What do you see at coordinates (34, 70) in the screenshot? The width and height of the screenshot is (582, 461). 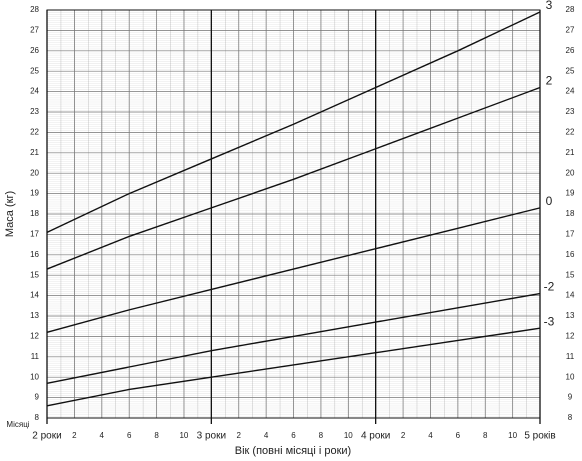 I see `y-tick-label: 25` at bounding box center [34, 70].